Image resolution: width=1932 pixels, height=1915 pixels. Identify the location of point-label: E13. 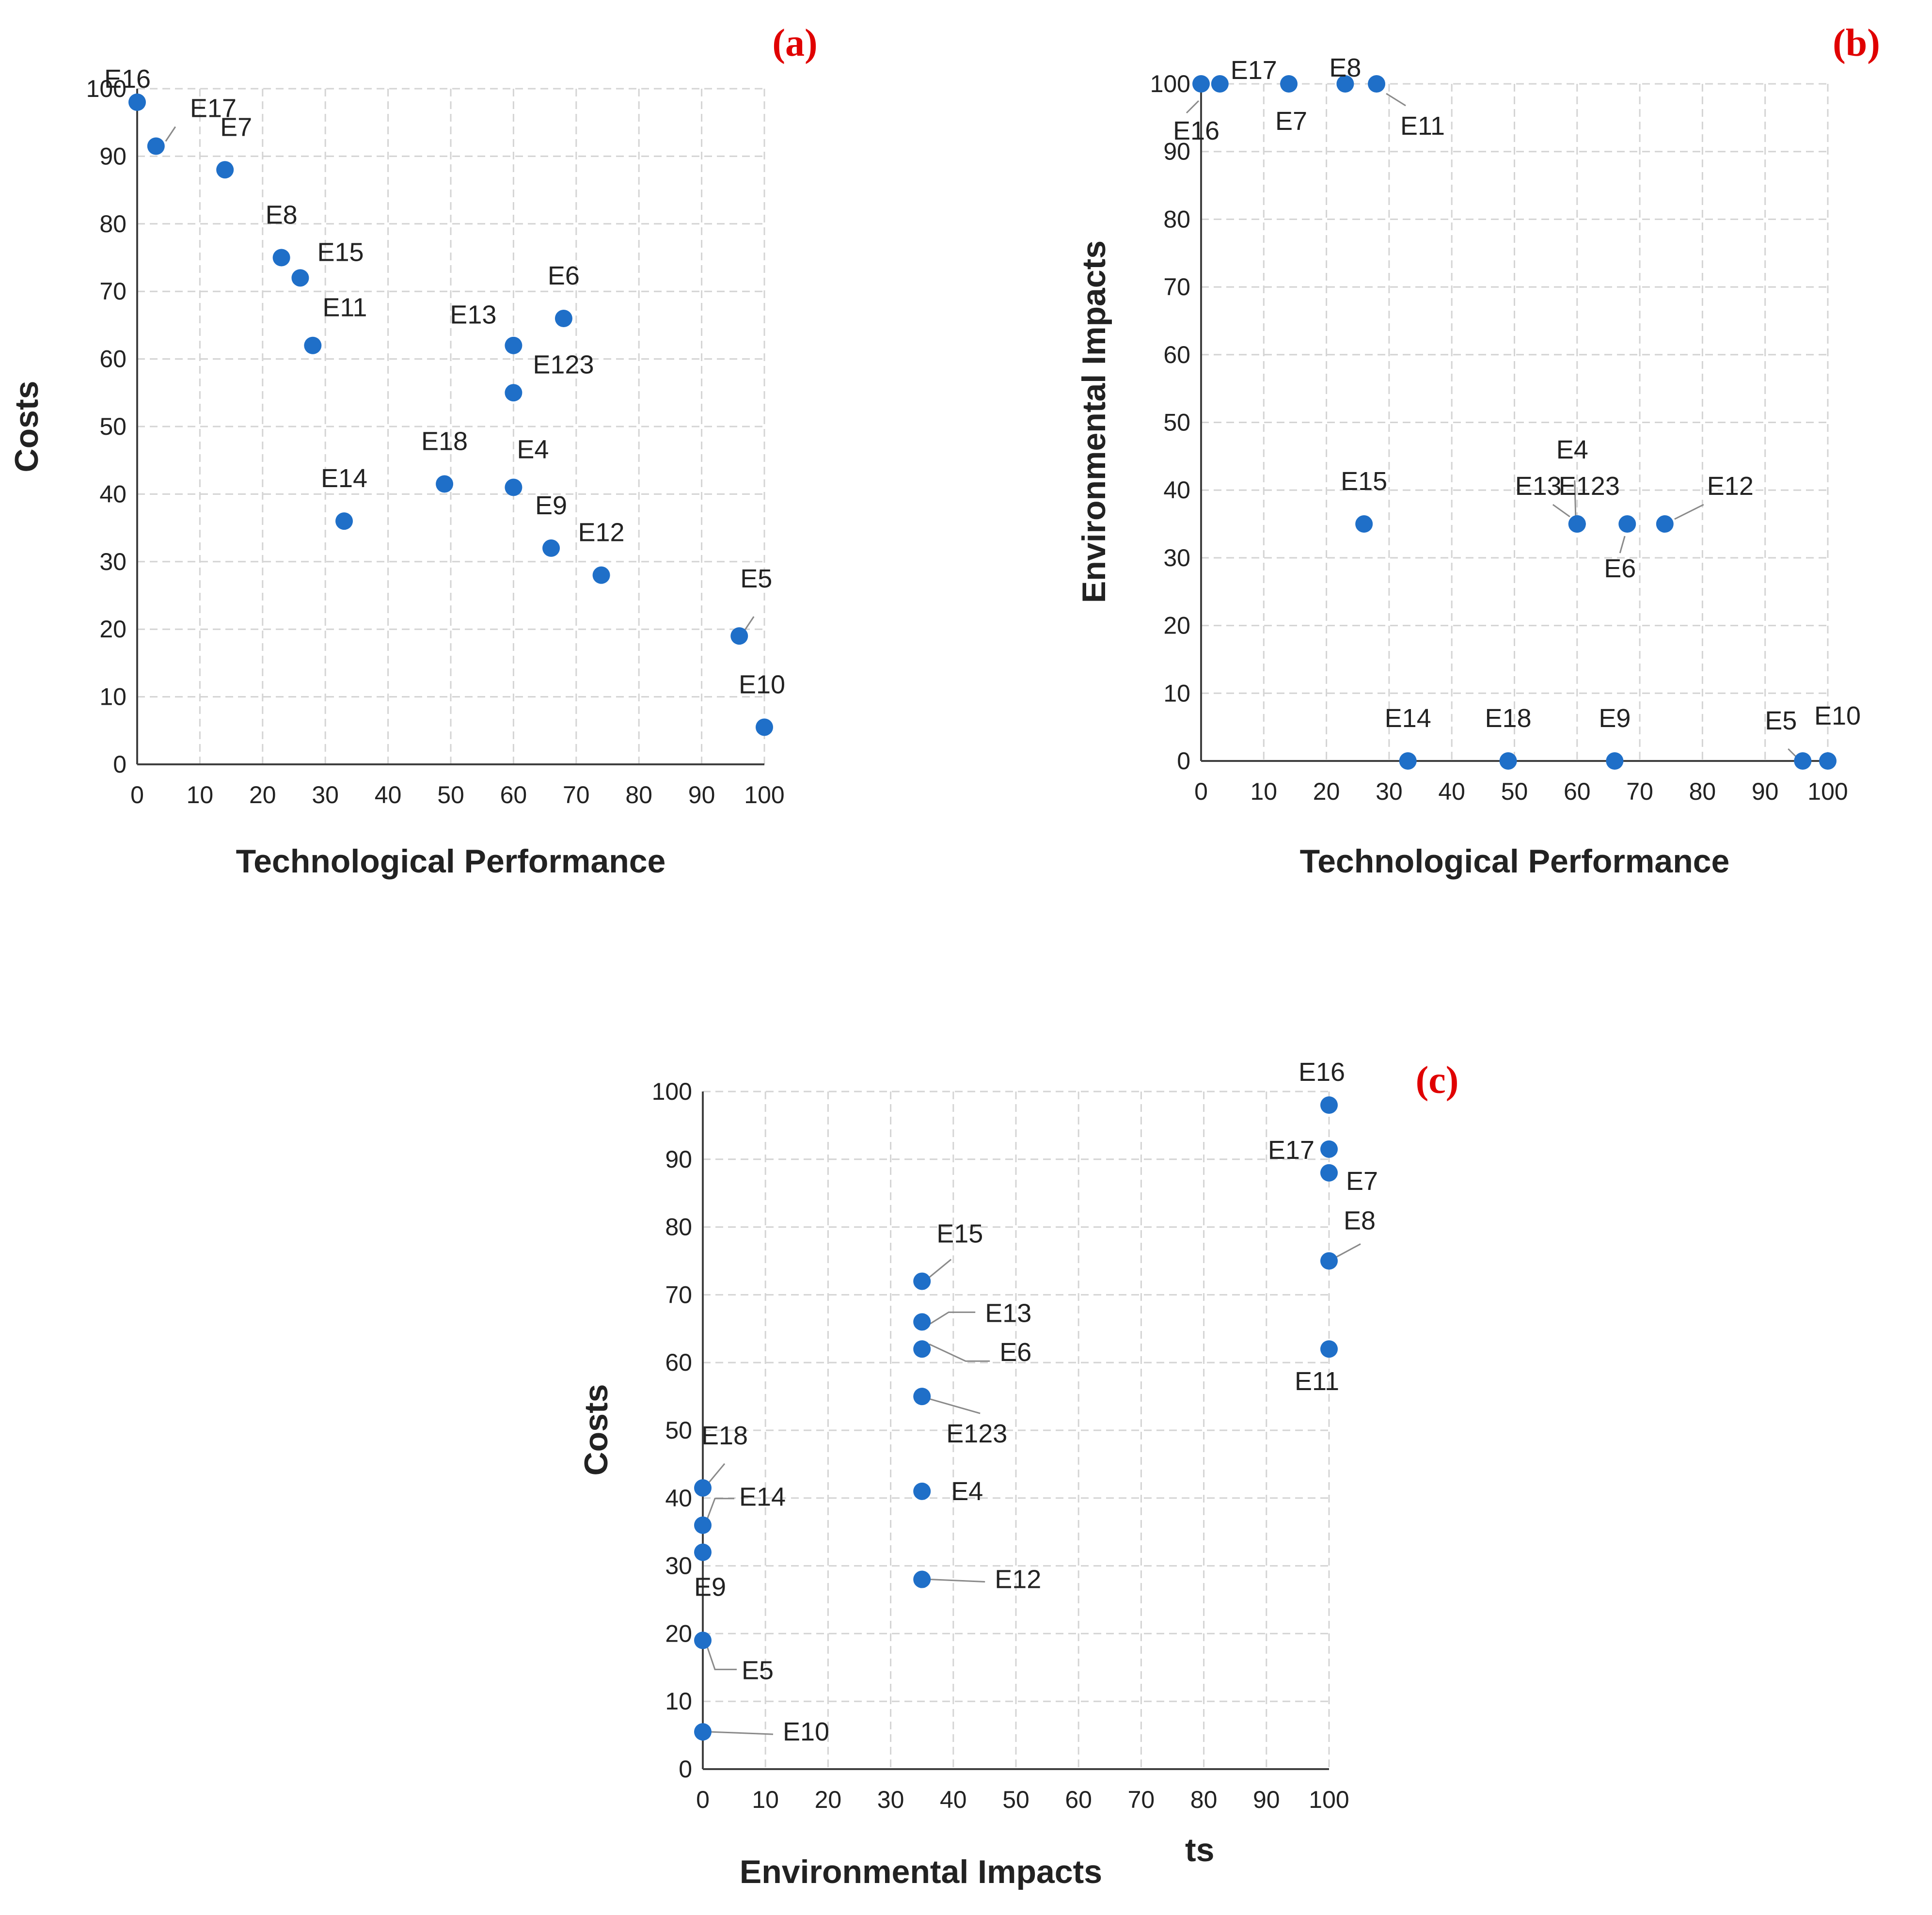
(1538, 486).